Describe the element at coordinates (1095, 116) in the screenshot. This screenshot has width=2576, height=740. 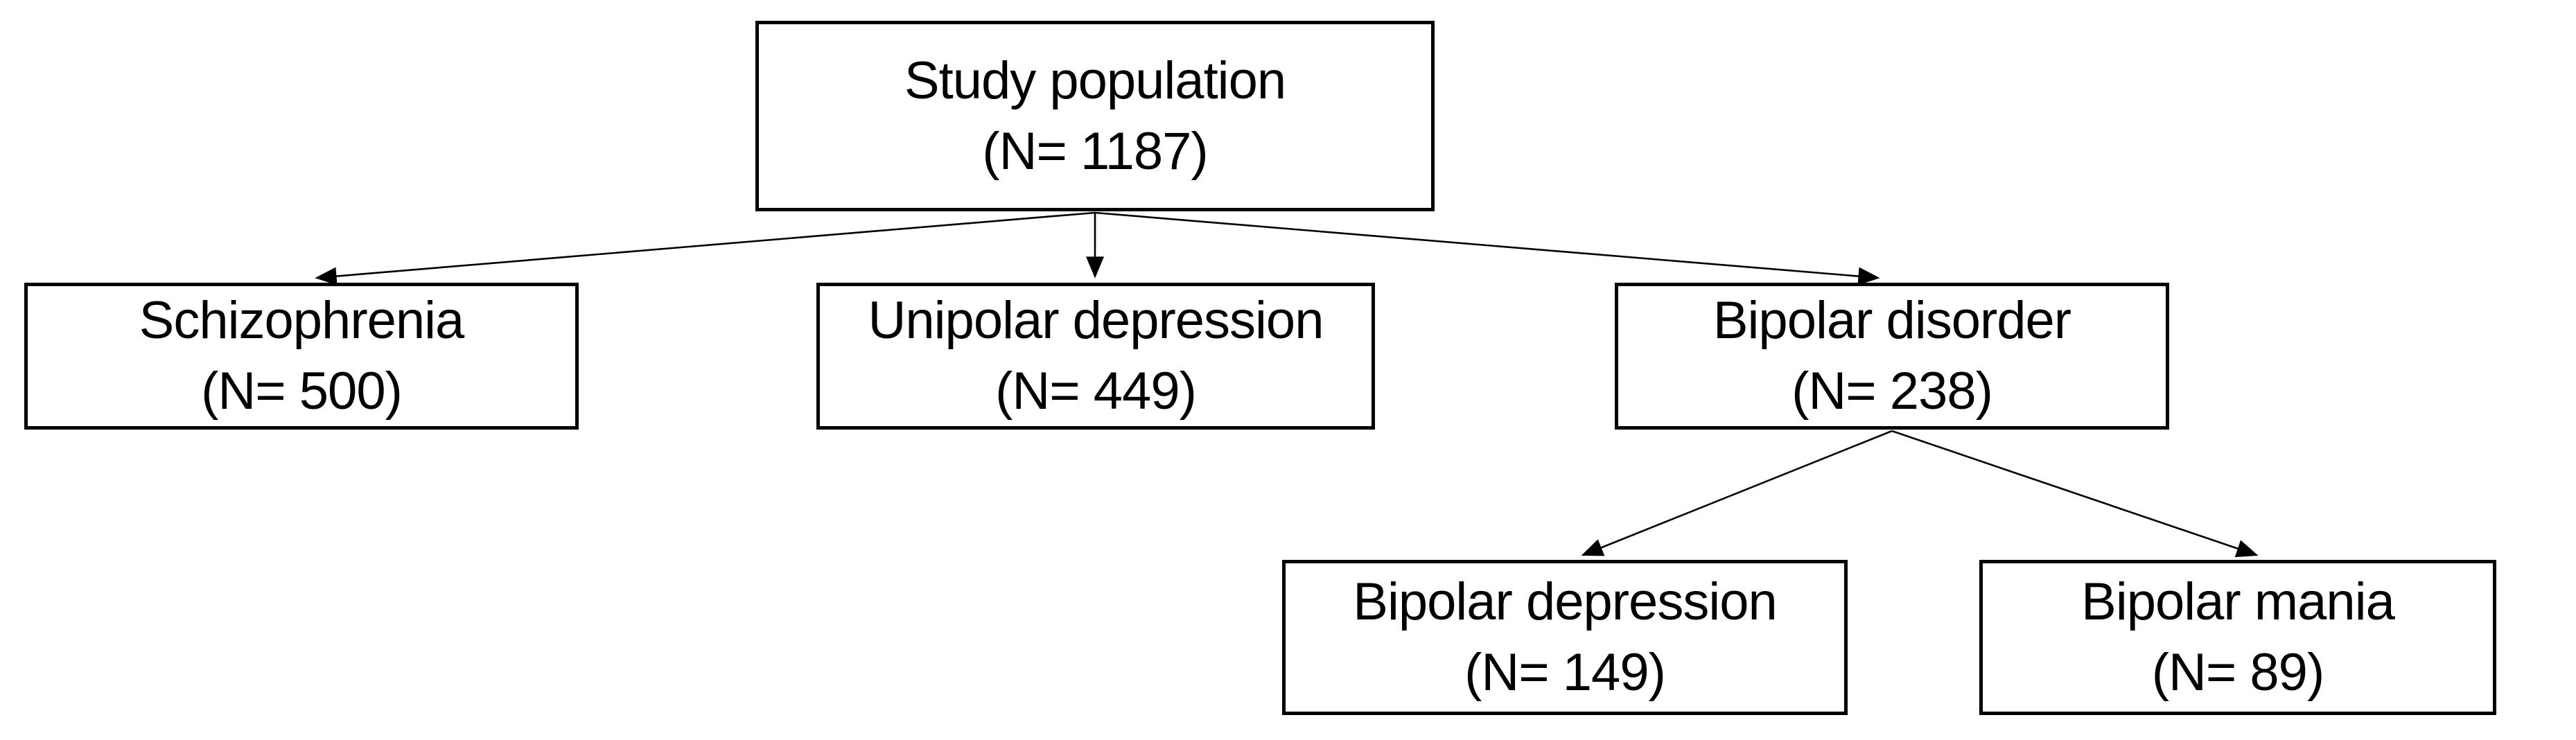
I see `node-study-population: Study population (N= 1187)` at that location.